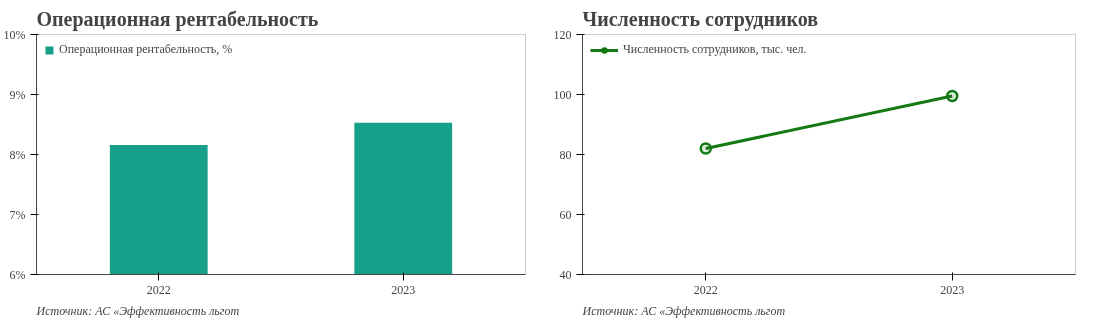  What do you see at coordinates (565, 154) in the screenshot?
I see `y-tick-label: 80` at bounding box center [565, 154].